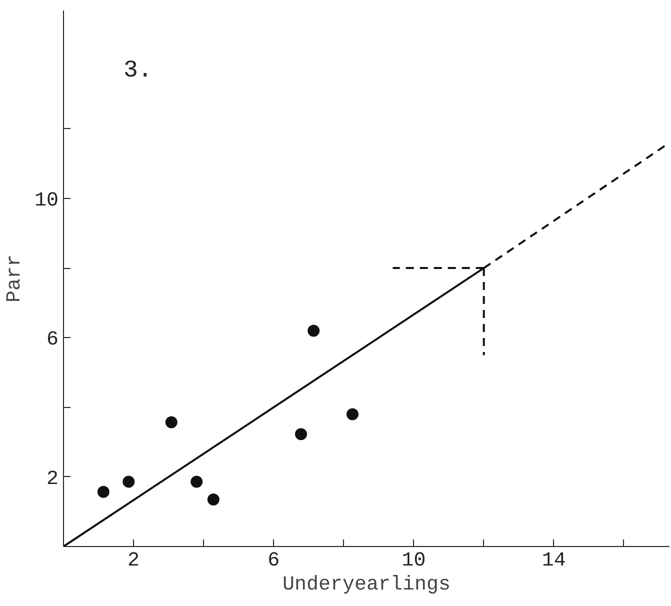  Describe the element at coordinates (414, 561) in the screenshot. I see `x-tick-label: 10` at that location.